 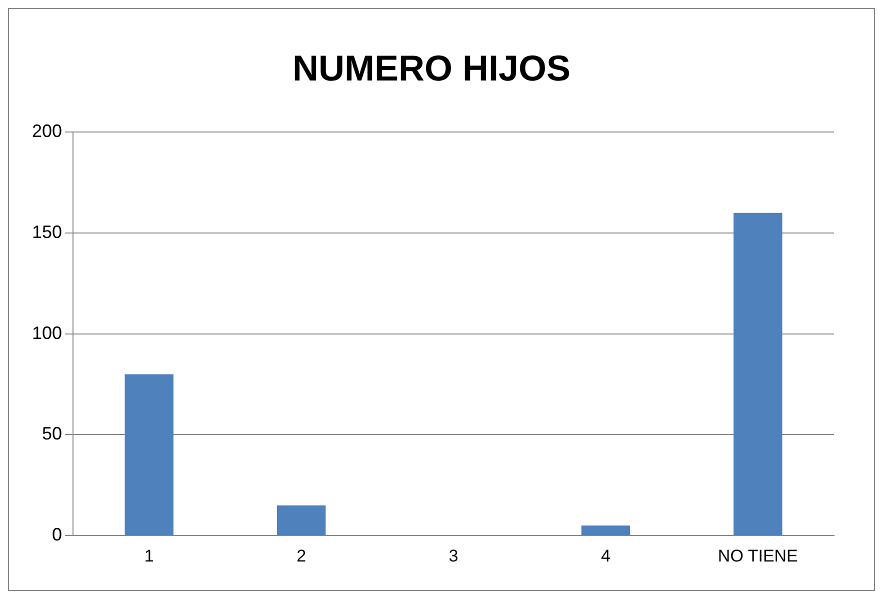 I want to click on y-tick-label: 100, so click(x=47, y=332).